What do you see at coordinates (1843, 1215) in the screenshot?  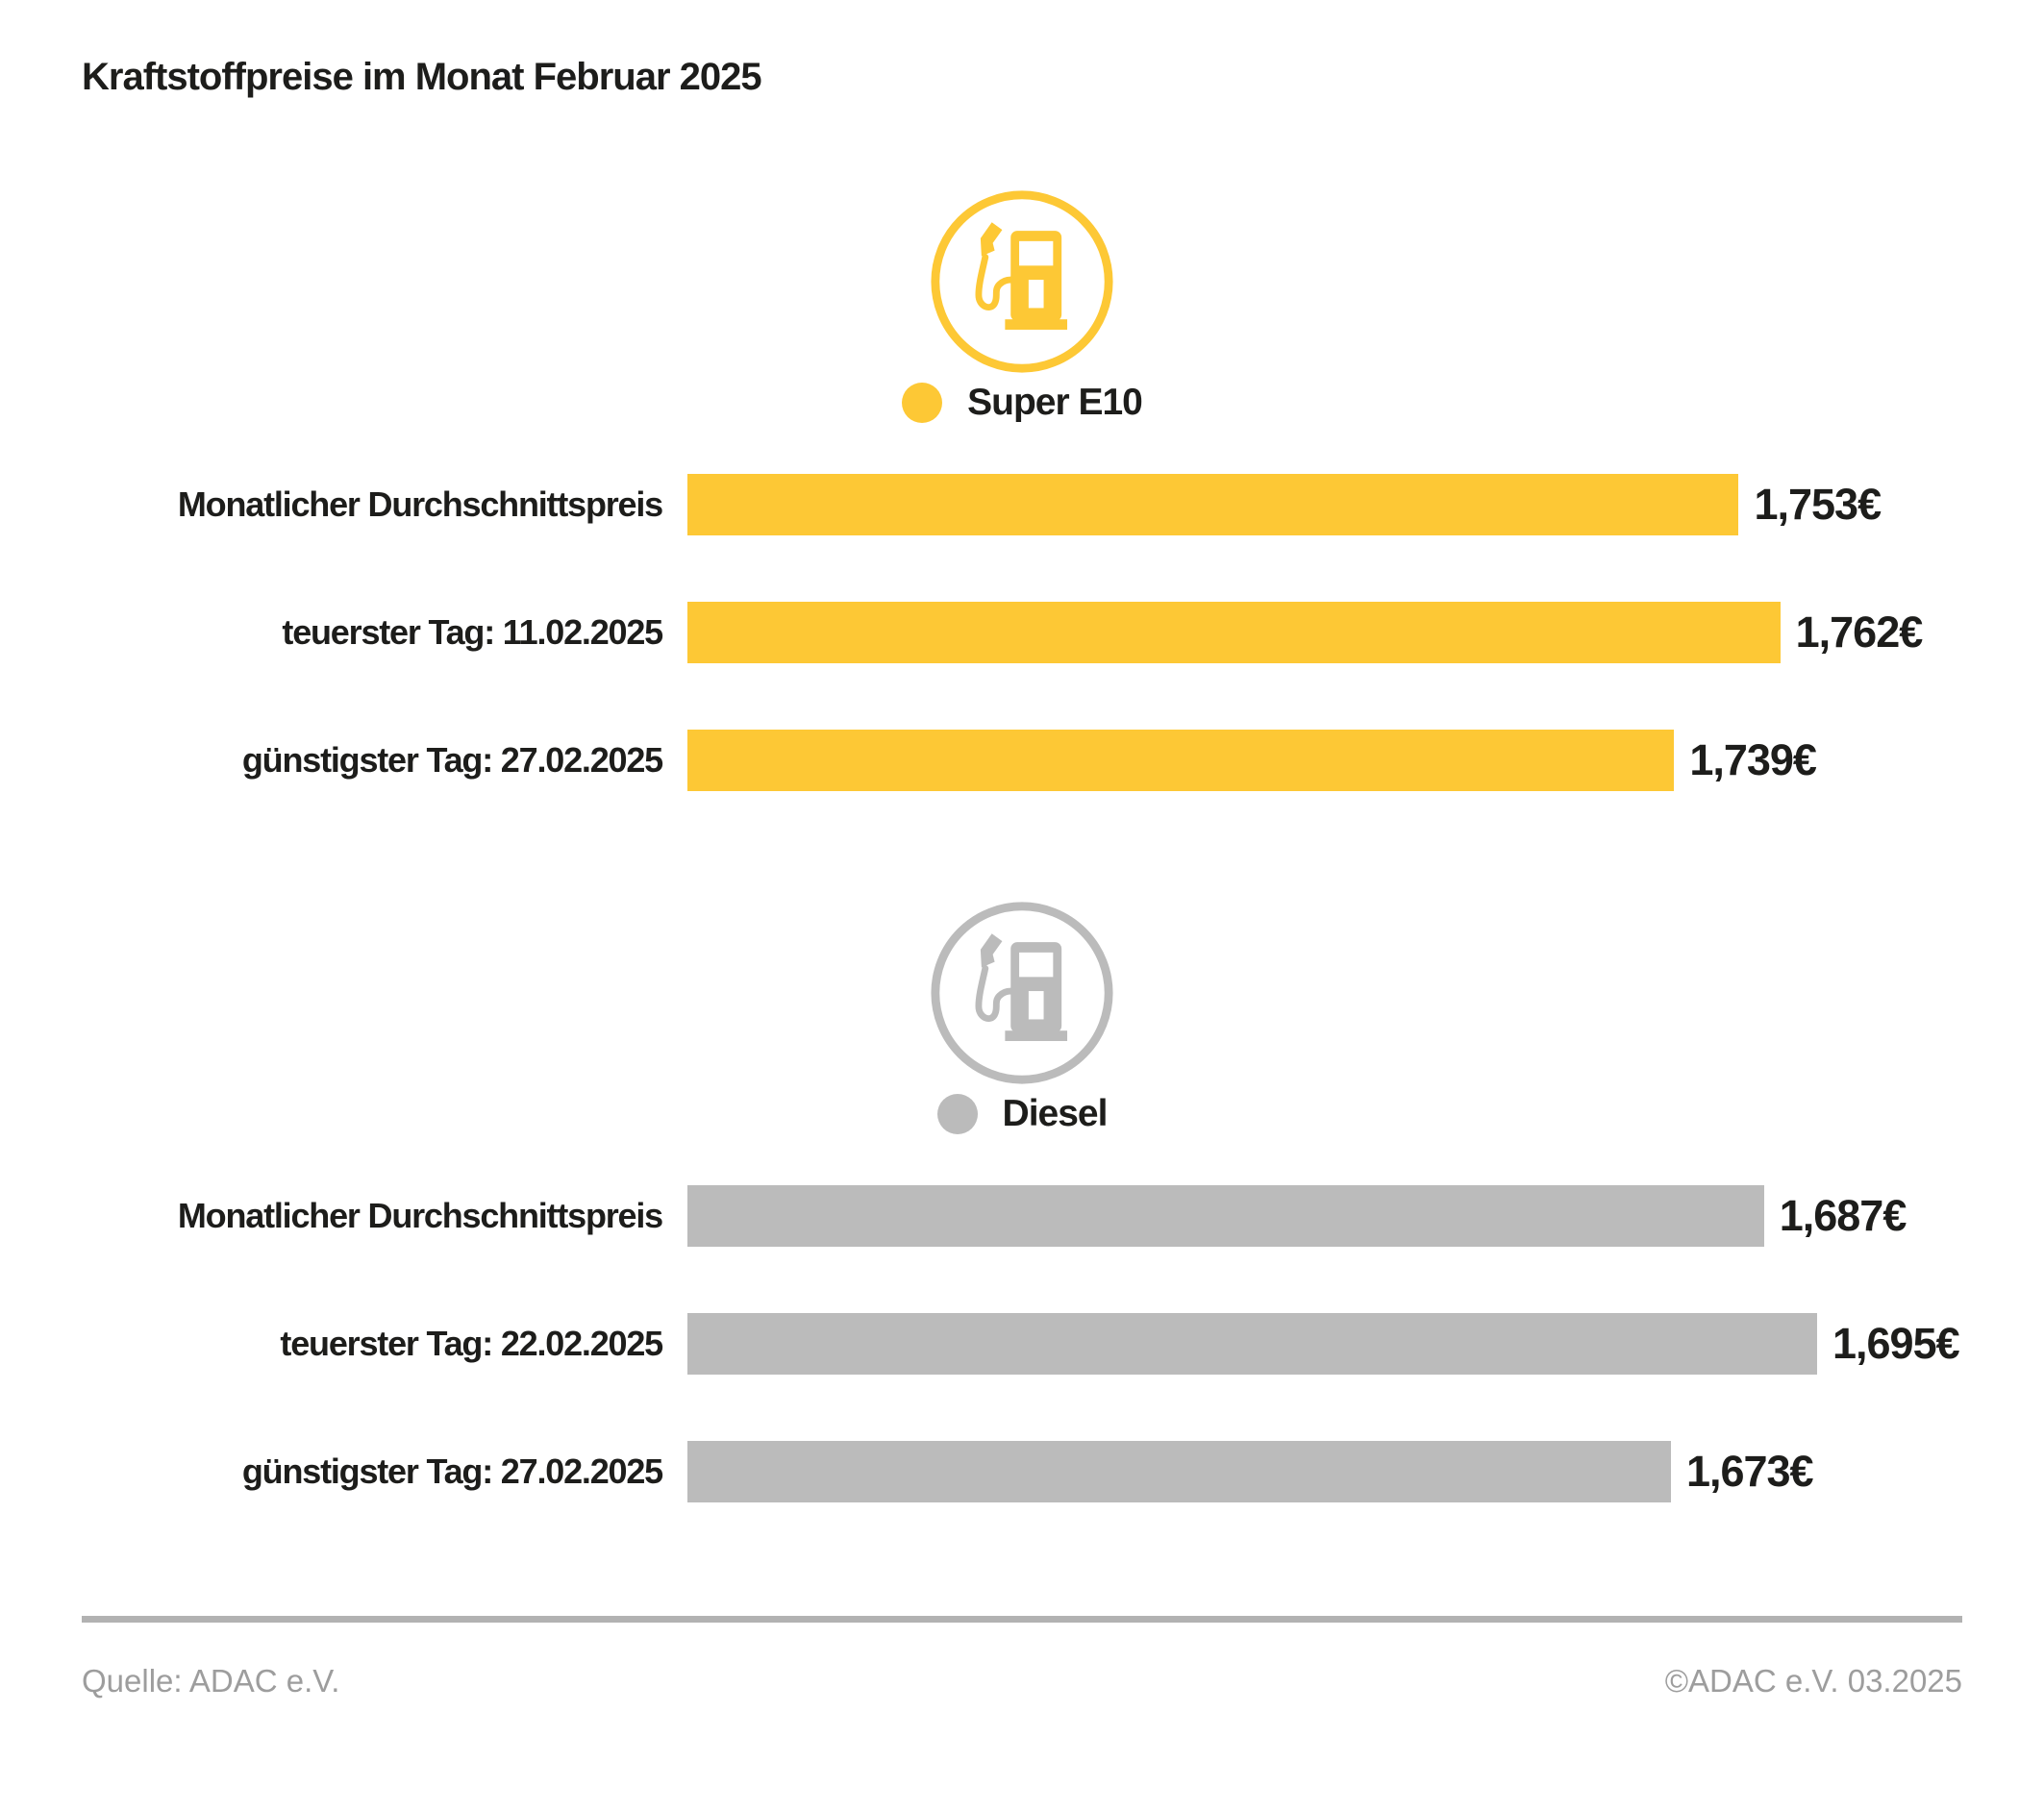 I see `bar-value: 1,687€` at bounding box center [1843, 1215].